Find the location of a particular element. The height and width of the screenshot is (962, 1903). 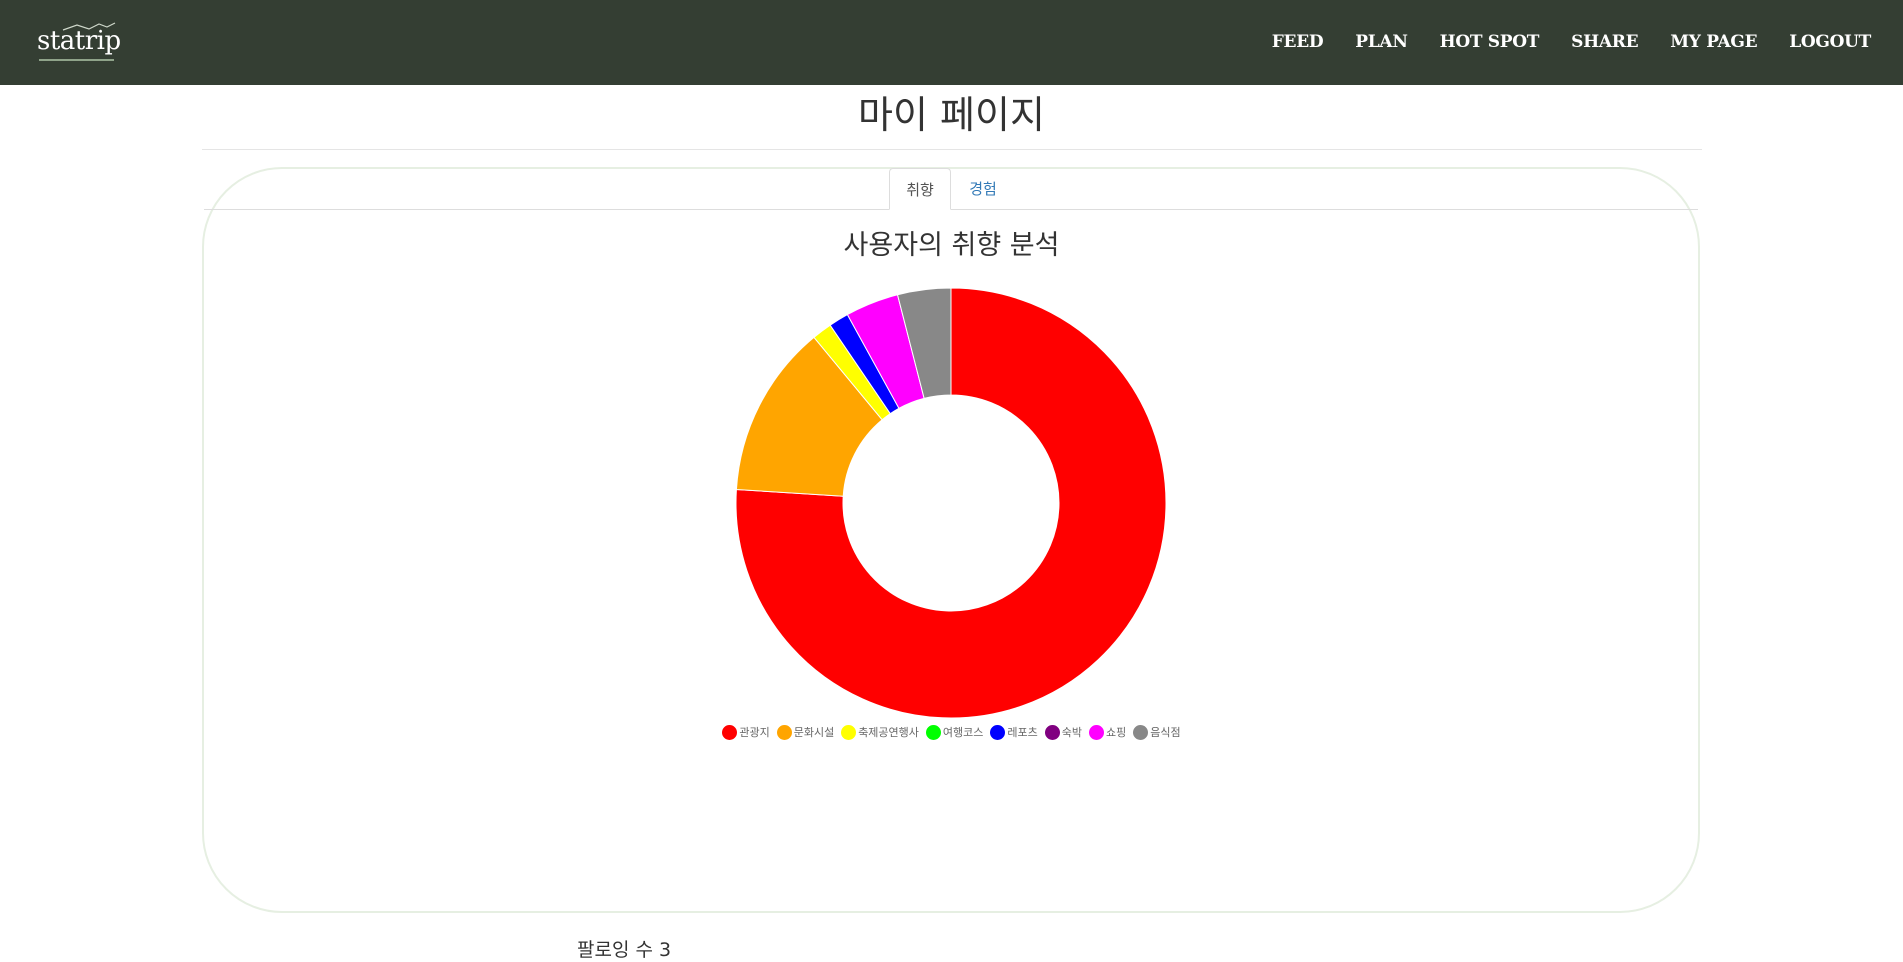

legend-label: 음식점 is located at coordinates (1165, 732).